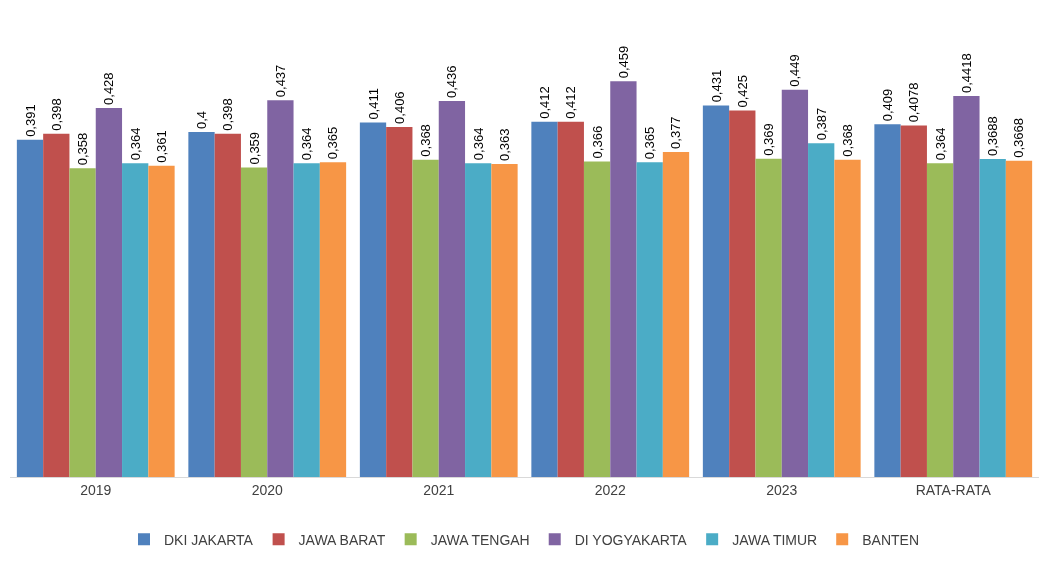 This screenshot has width=1049, height=566. Describe the element at coordinates (1019, 137) in the screenshot. I see `data-label: 0,3668` at that location.